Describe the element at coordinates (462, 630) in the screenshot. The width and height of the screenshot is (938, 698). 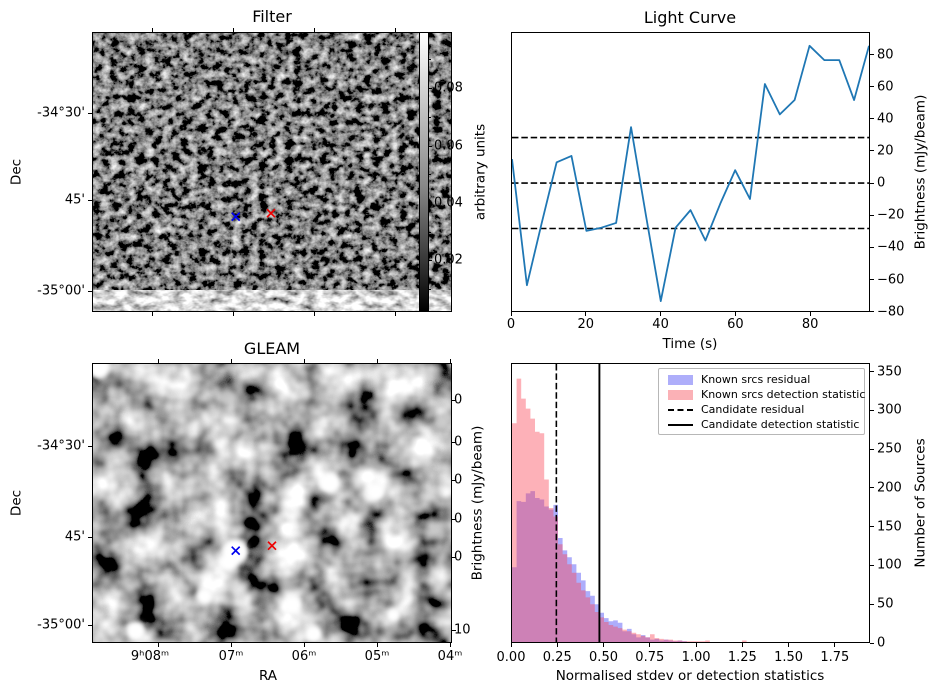
I see `gleam-right-tick-label: 10` at that location.